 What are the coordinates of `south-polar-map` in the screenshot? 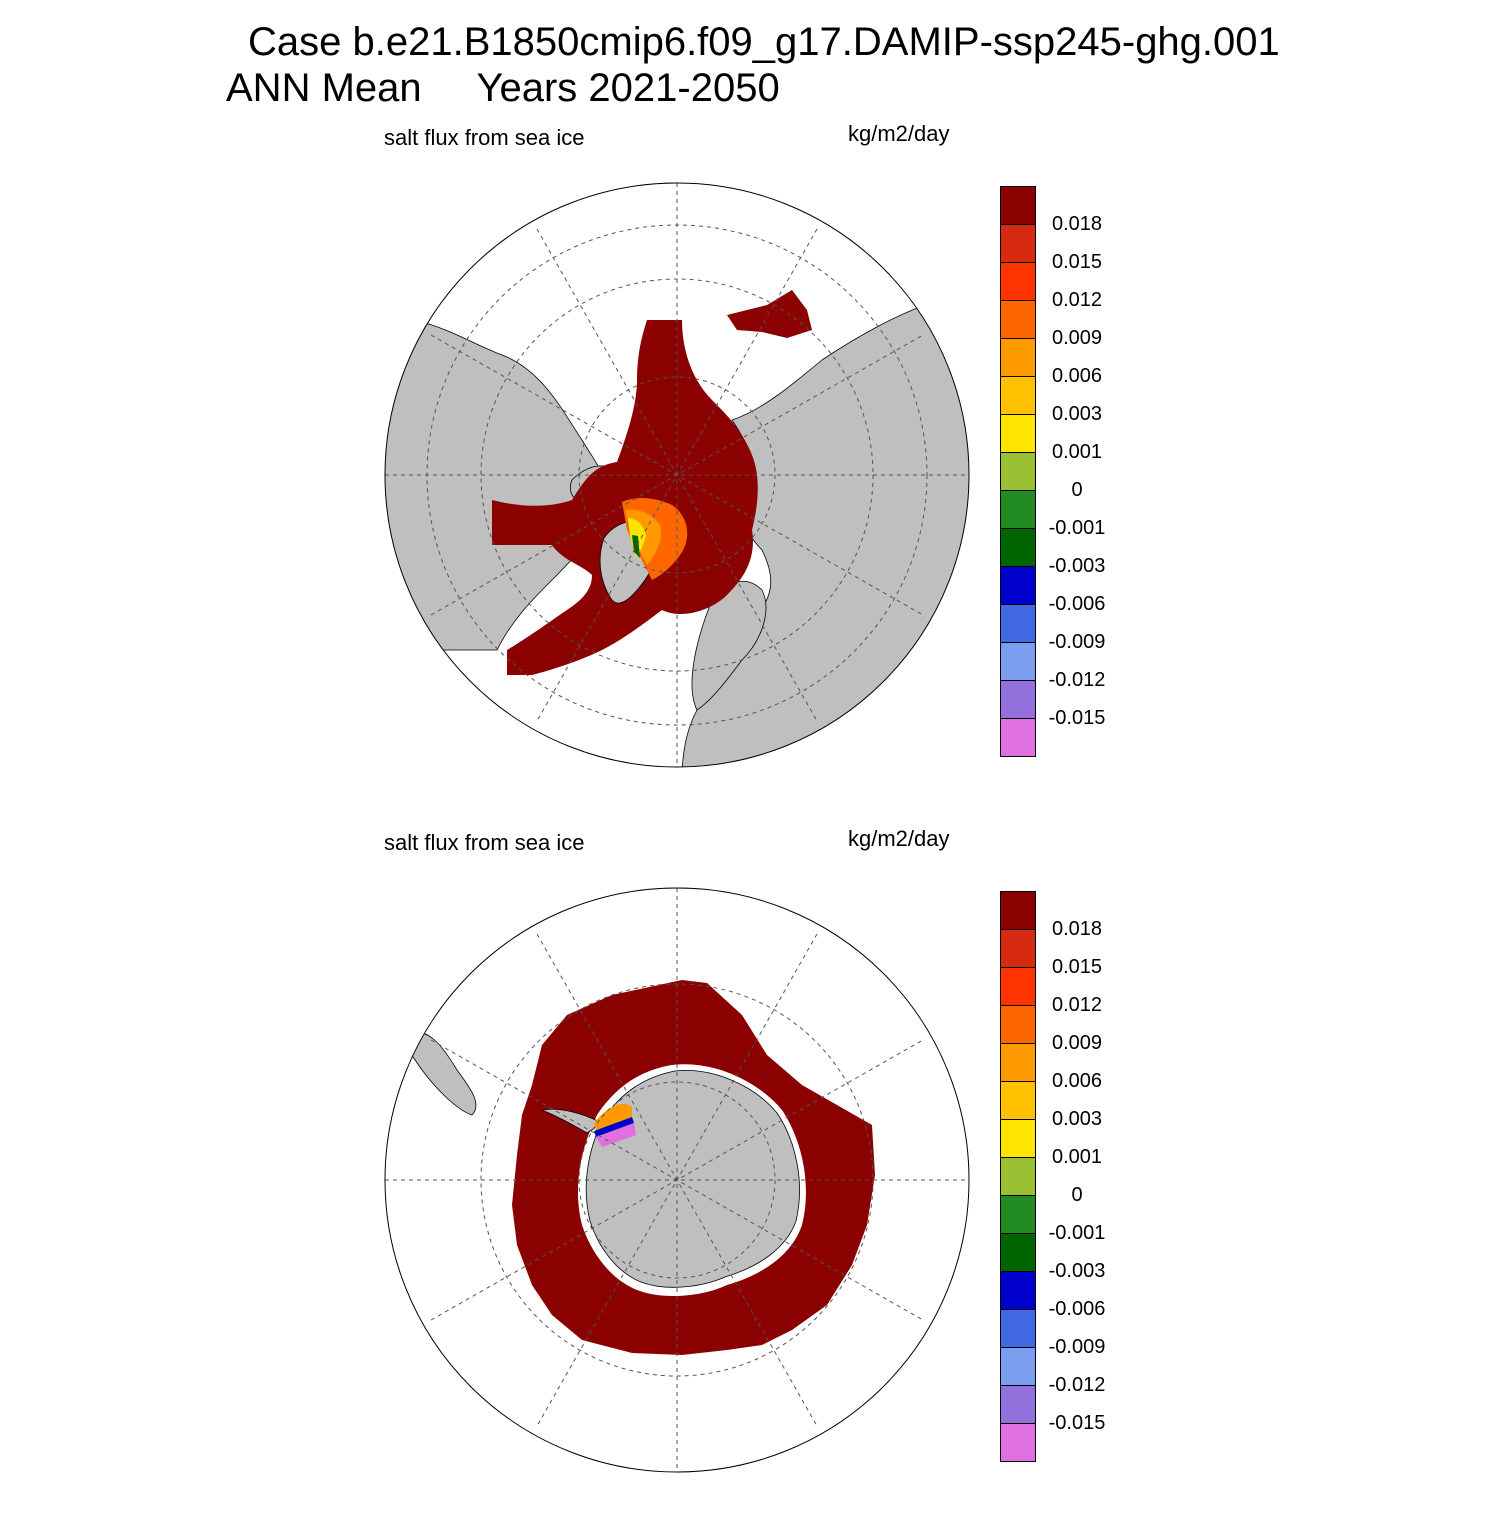 It's located at (677, 1180).